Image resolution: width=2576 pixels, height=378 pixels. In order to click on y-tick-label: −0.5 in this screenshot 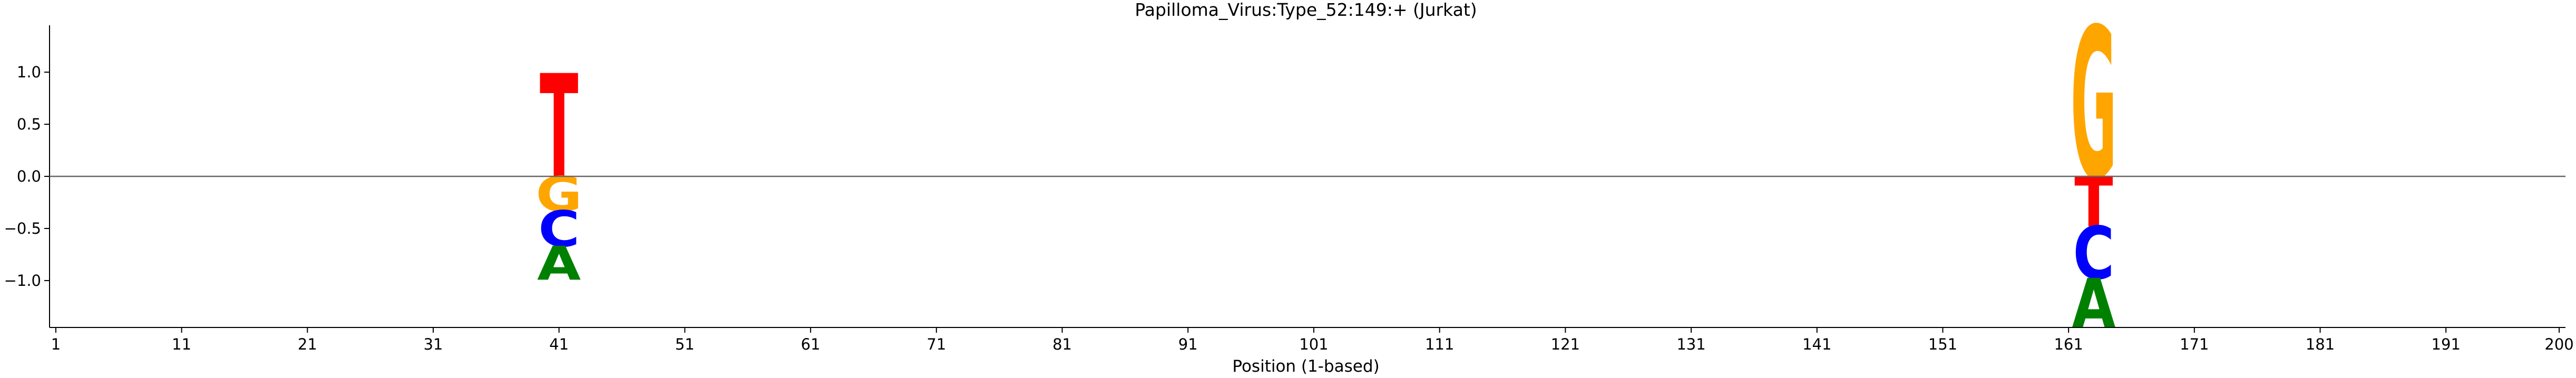, I will do `click(22, 229)`.